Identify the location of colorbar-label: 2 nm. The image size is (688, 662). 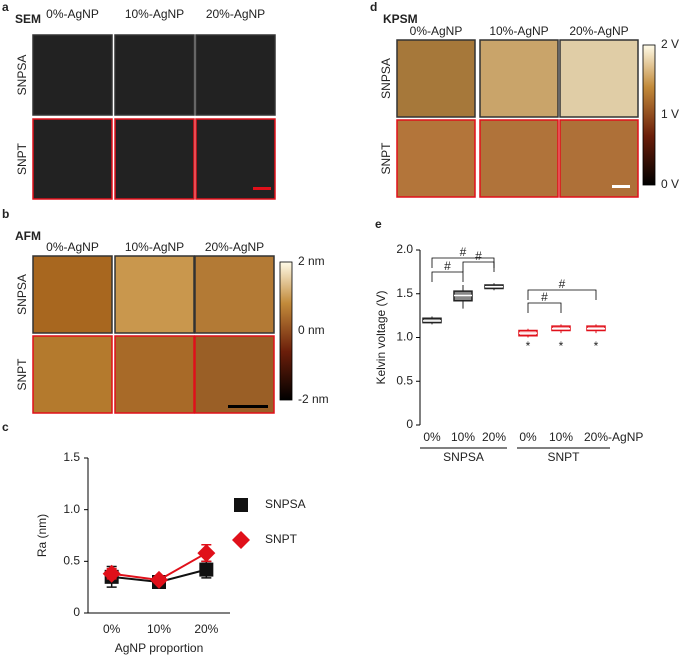
(311, 261).